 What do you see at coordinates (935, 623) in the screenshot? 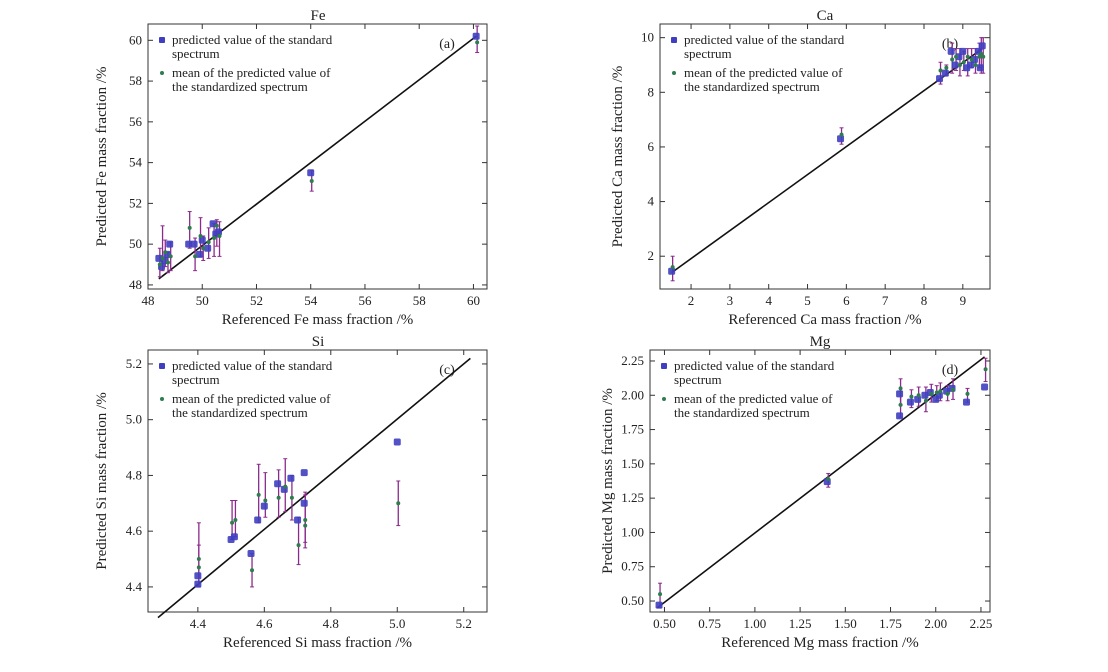
I see `x-tick-label: 2.00` at bounding box center [935, 623].